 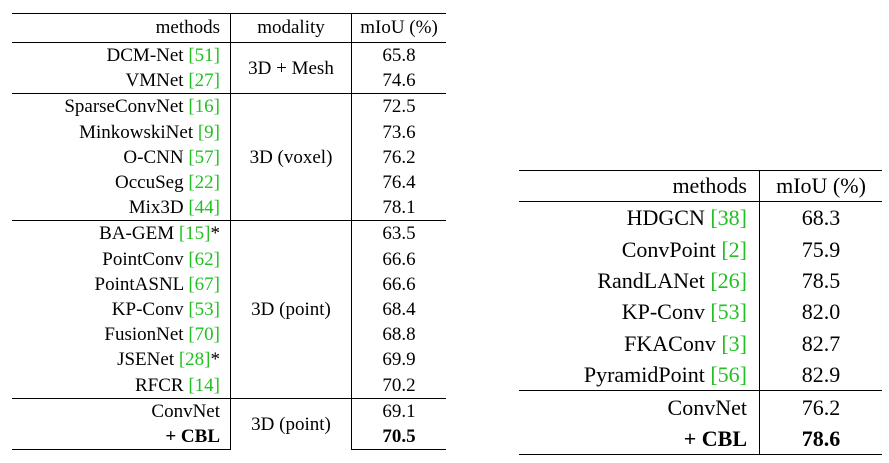 What do you see at coordinates (820, 406) in the screenshot?
I see `miou-cell: 76.2` at bounding box center [820, 406].